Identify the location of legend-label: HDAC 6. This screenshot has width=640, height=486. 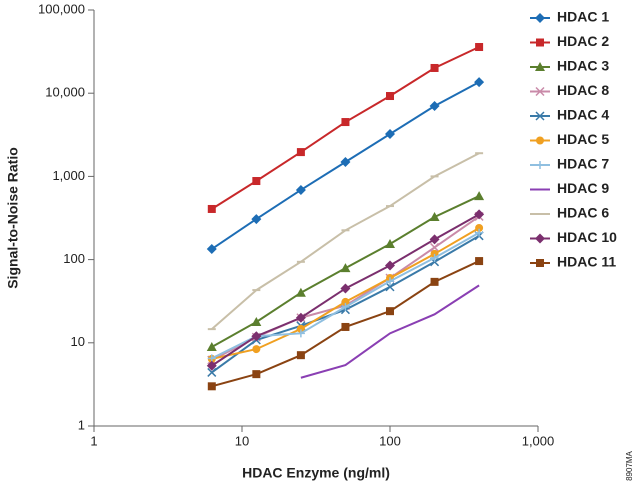
(583, 213).